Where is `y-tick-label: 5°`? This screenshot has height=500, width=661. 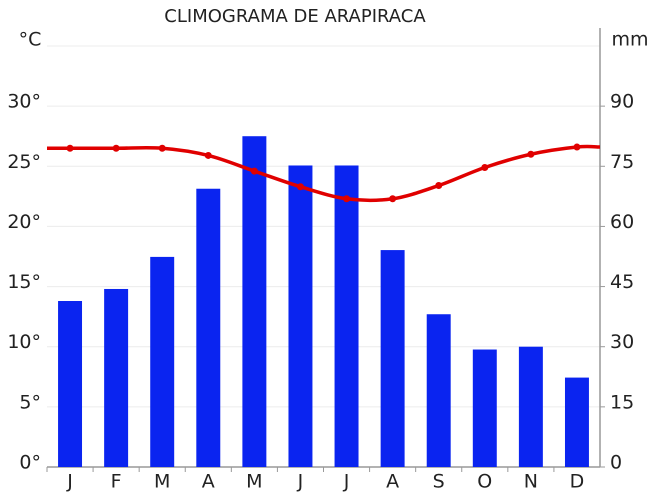 y-tick-label: 5° is located at coordinates (30, 402).